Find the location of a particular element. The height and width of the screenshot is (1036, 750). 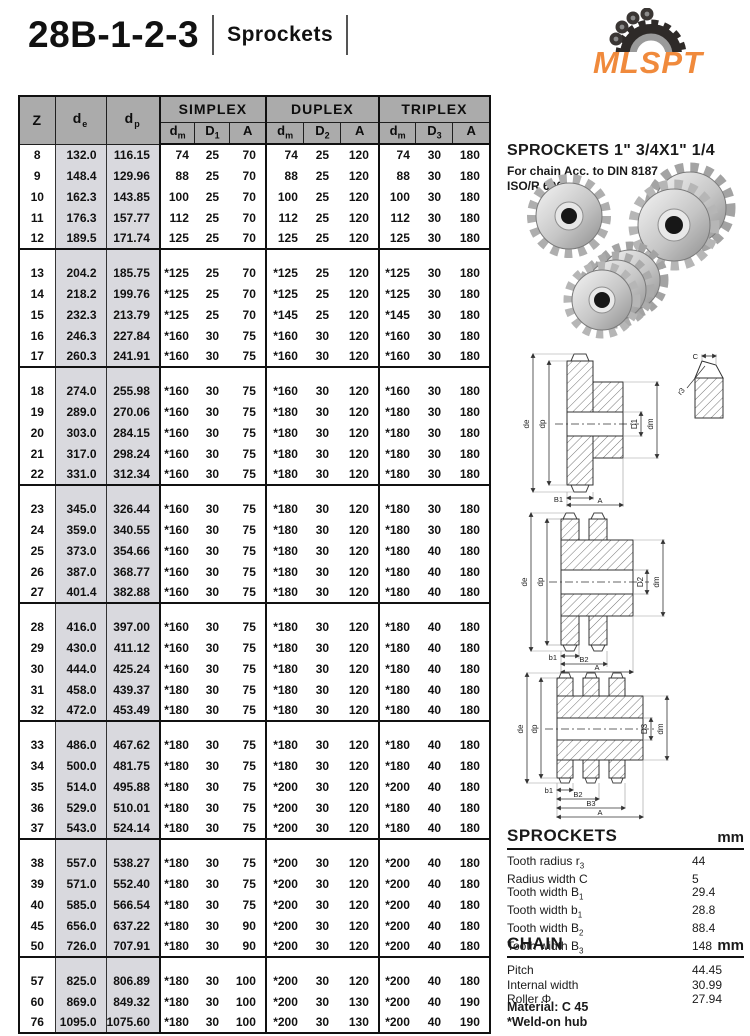

spec-row: Internal width 30.99 is located at coordinates (625, 985).